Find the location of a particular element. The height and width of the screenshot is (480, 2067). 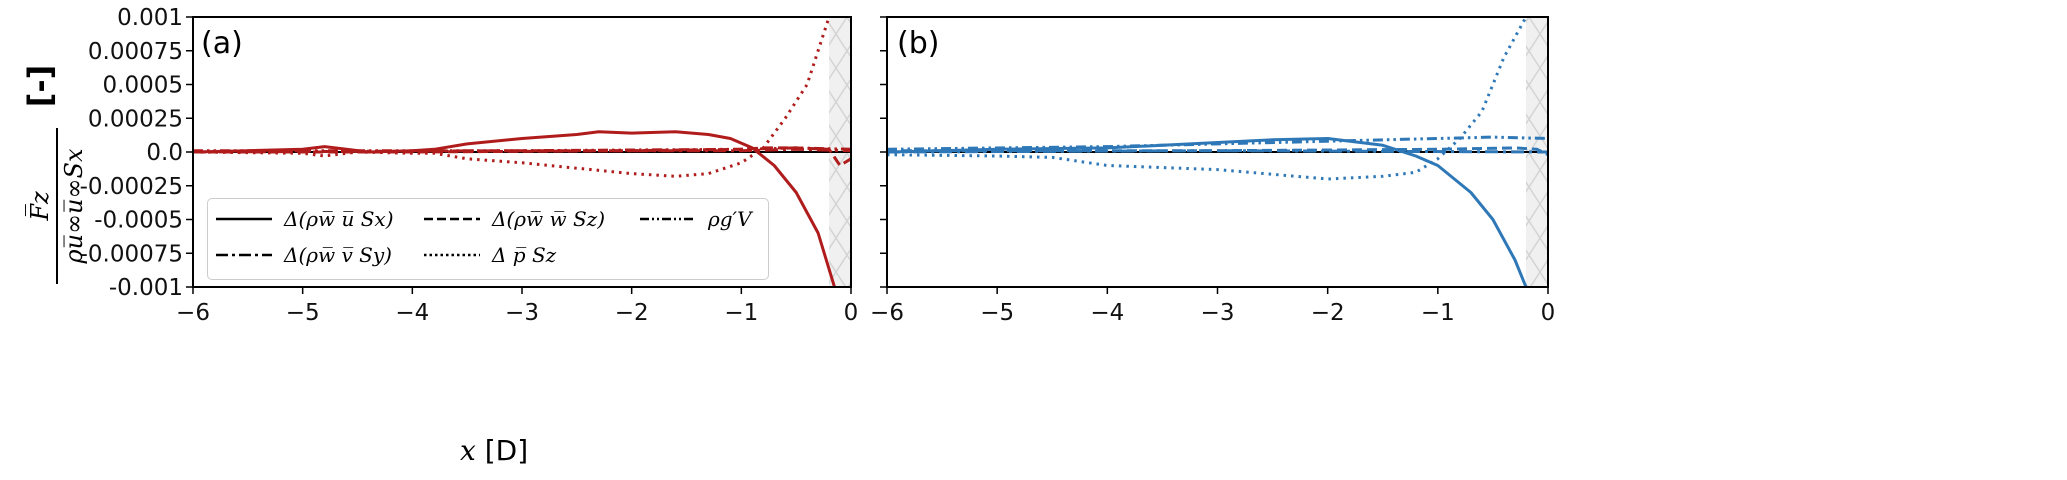

panel-label-b: (b) is located at coordinates (918, 43).